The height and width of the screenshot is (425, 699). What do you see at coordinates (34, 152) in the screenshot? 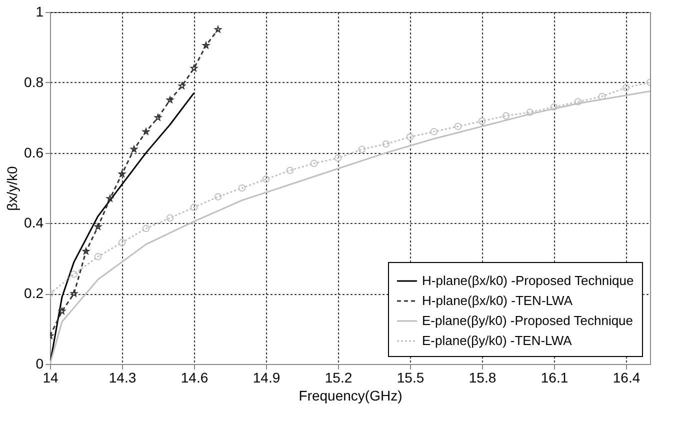
I see `y-tick-label: 0.6` at bounding box center [34, 152].